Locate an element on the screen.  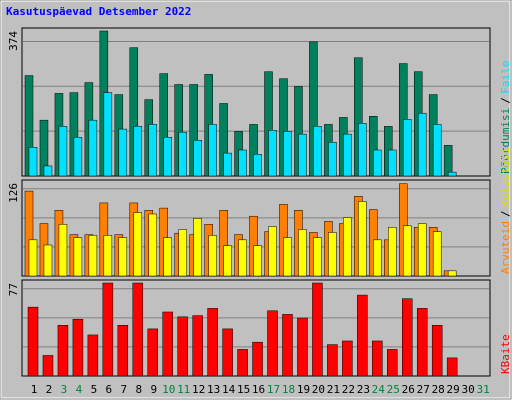
x-tick-label: 26 is located at coordinates (408, 389).